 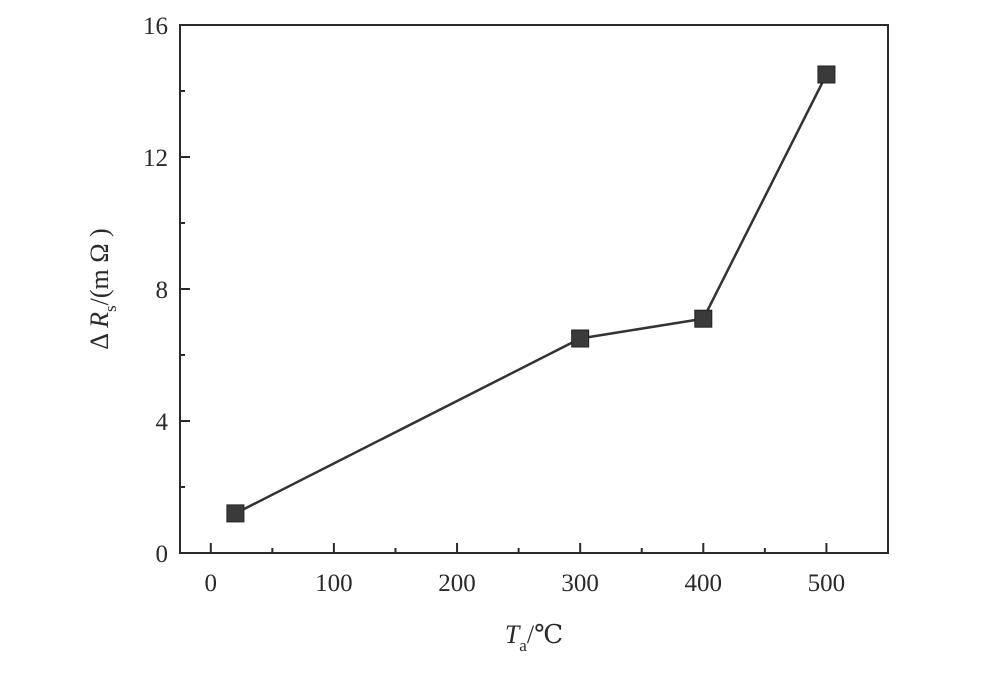 I want to click on x-axis-title: Ta/℃, so click(x=534, y=637).